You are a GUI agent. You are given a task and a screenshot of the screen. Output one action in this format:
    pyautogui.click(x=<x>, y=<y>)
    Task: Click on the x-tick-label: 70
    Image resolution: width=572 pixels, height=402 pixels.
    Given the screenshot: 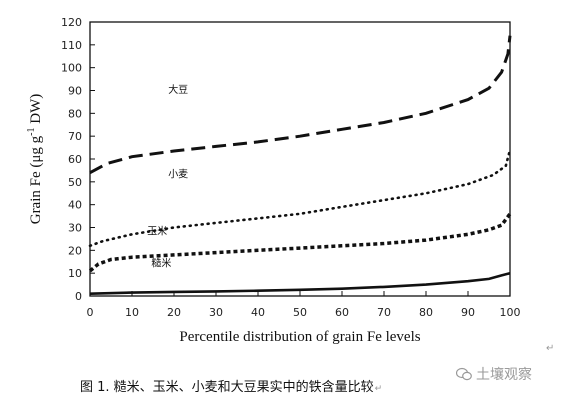 What is the action you would take?
    pyautogui.click(x=384, y=312)
    